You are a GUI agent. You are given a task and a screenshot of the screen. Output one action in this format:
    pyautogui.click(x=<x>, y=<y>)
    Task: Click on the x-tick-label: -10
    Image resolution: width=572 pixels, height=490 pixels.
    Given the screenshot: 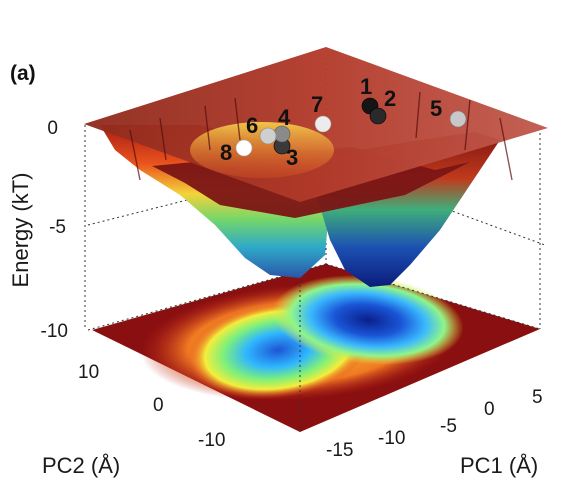 What is the action you would take?
    pyautogui.click(x=391, y=438)
    